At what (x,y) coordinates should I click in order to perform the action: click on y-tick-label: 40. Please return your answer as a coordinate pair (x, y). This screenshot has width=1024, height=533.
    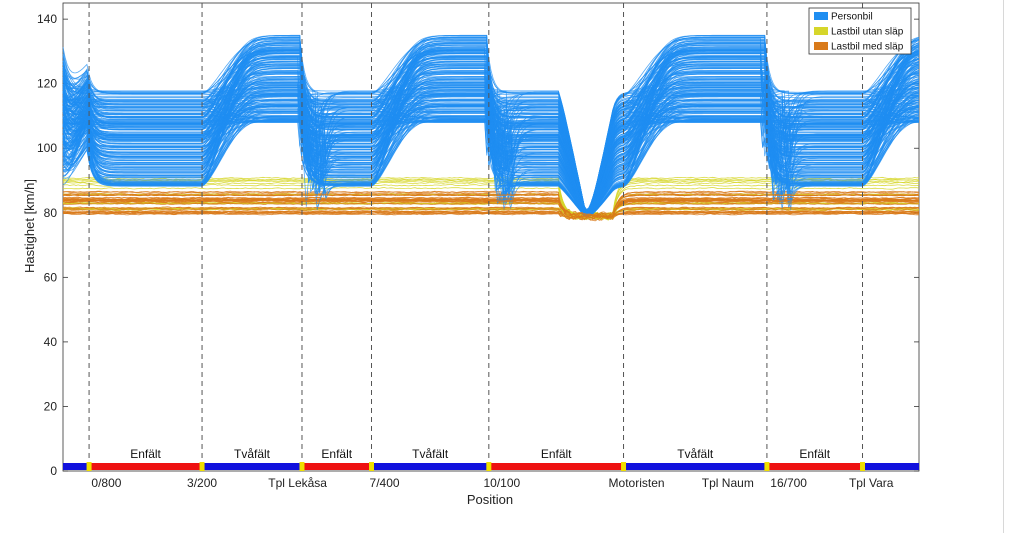
    Looking at the image, I should click on (51, 342).